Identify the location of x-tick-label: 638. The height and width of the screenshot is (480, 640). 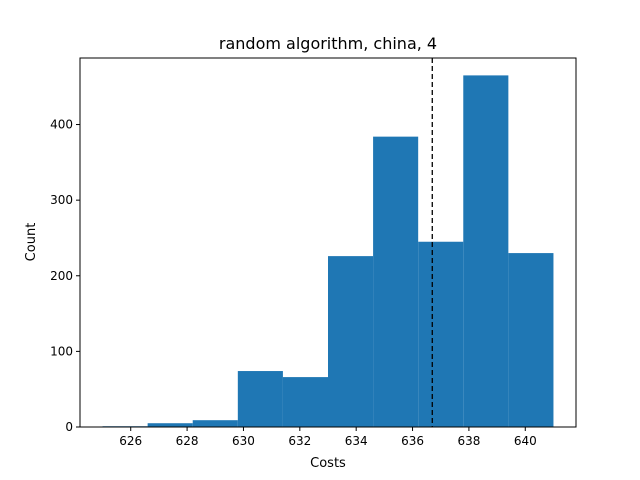
(468, 441).